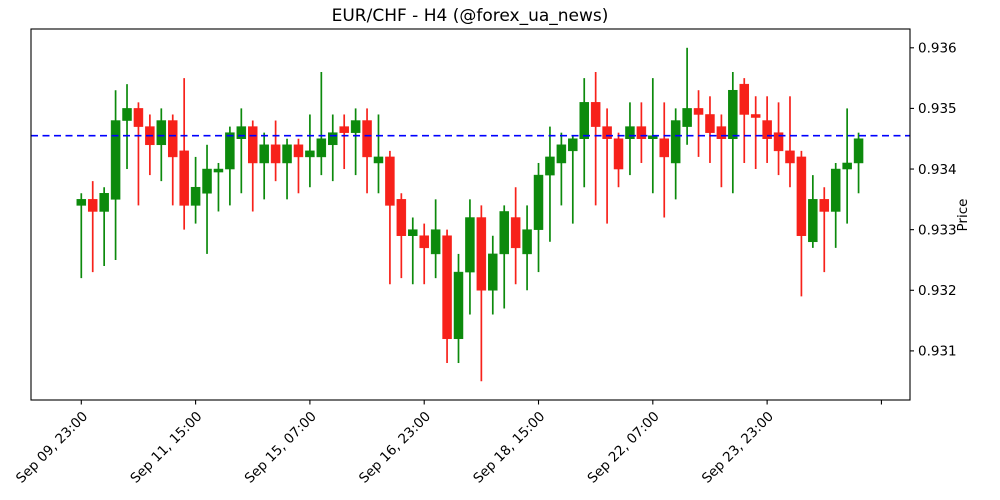 The height and width of the screenshot is (500, 1000). I want to click on x-tick-label: Sep 22, 07:00, so click(624, 448).